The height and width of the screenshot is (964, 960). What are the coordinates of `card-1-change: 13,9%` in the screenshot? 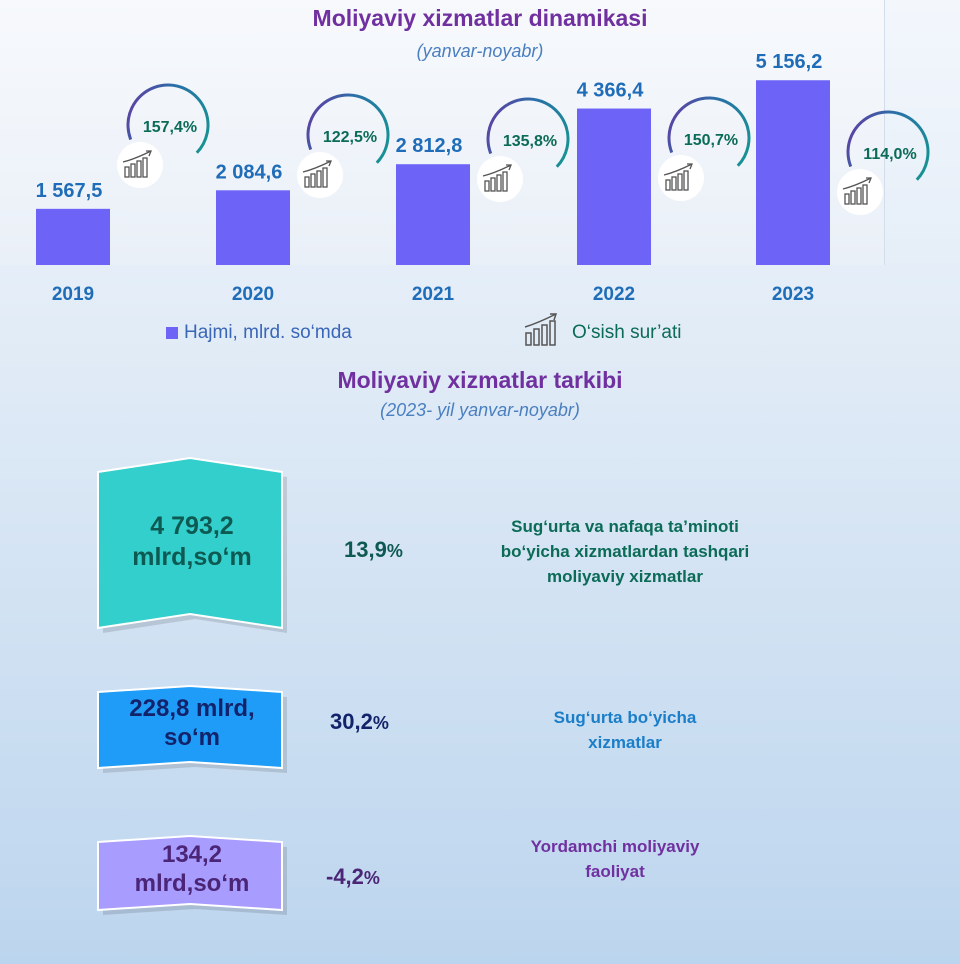 It's located at (373, 549).